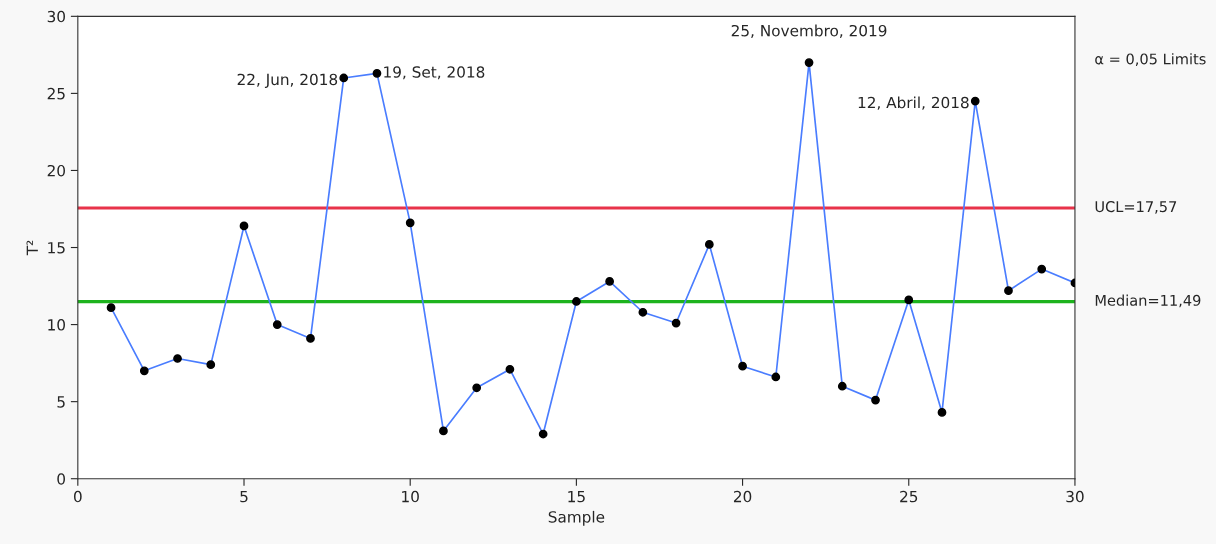  Describe the element at coordinates (742, 496) in the screenshot. I see `x-tick-label: 20` at that location.